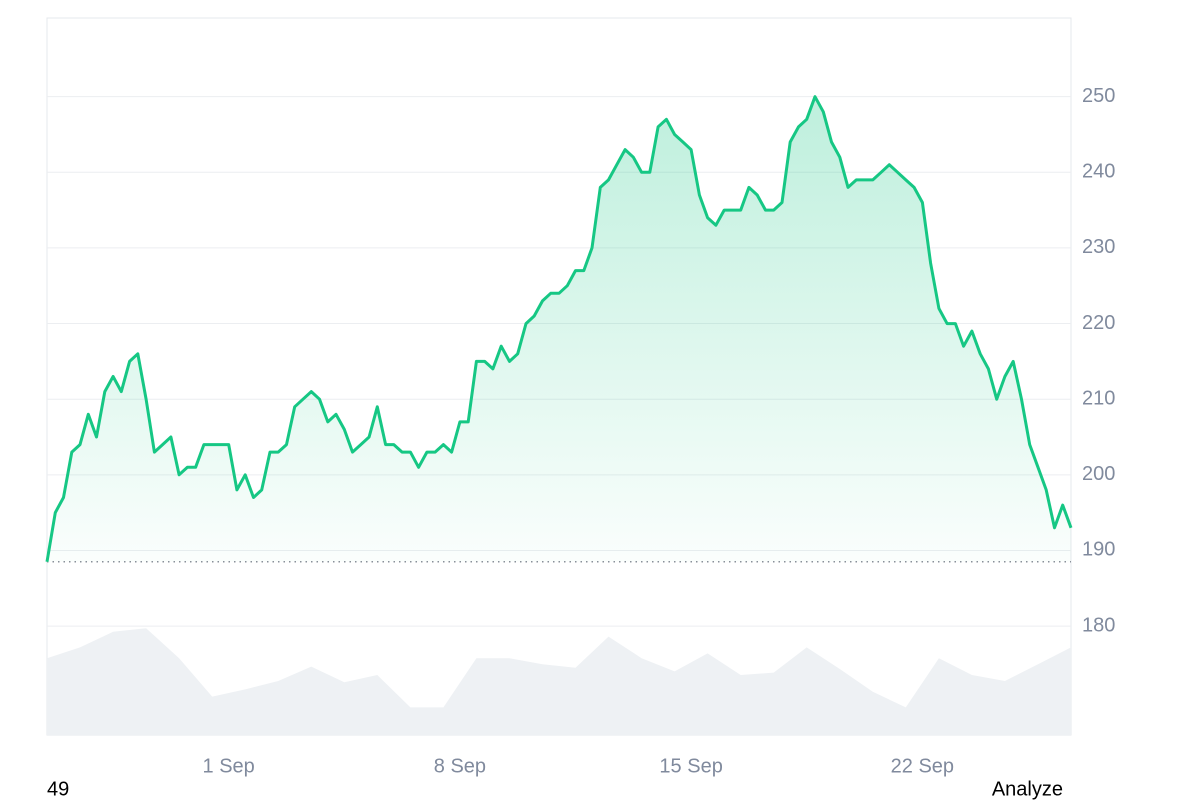 The image size is (1200, 800). I want to click on y-tick-label: 210, so click(1098, 398).